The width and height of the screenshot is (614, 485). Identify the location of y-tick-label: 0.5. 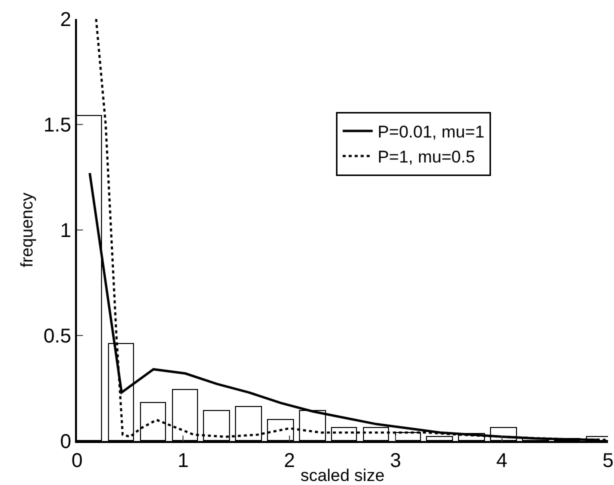
(57, 337).